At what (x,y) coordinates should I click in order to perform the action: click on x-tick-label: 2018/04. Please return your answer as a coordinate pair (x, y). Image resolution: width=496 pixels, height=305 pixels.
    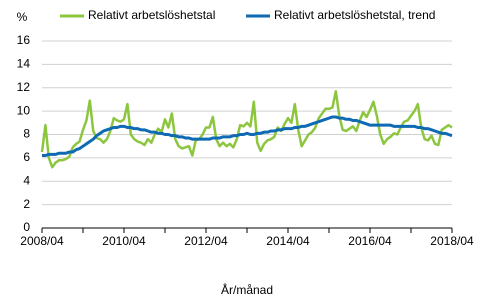
    Looking at the image, I should click on (452, 241).